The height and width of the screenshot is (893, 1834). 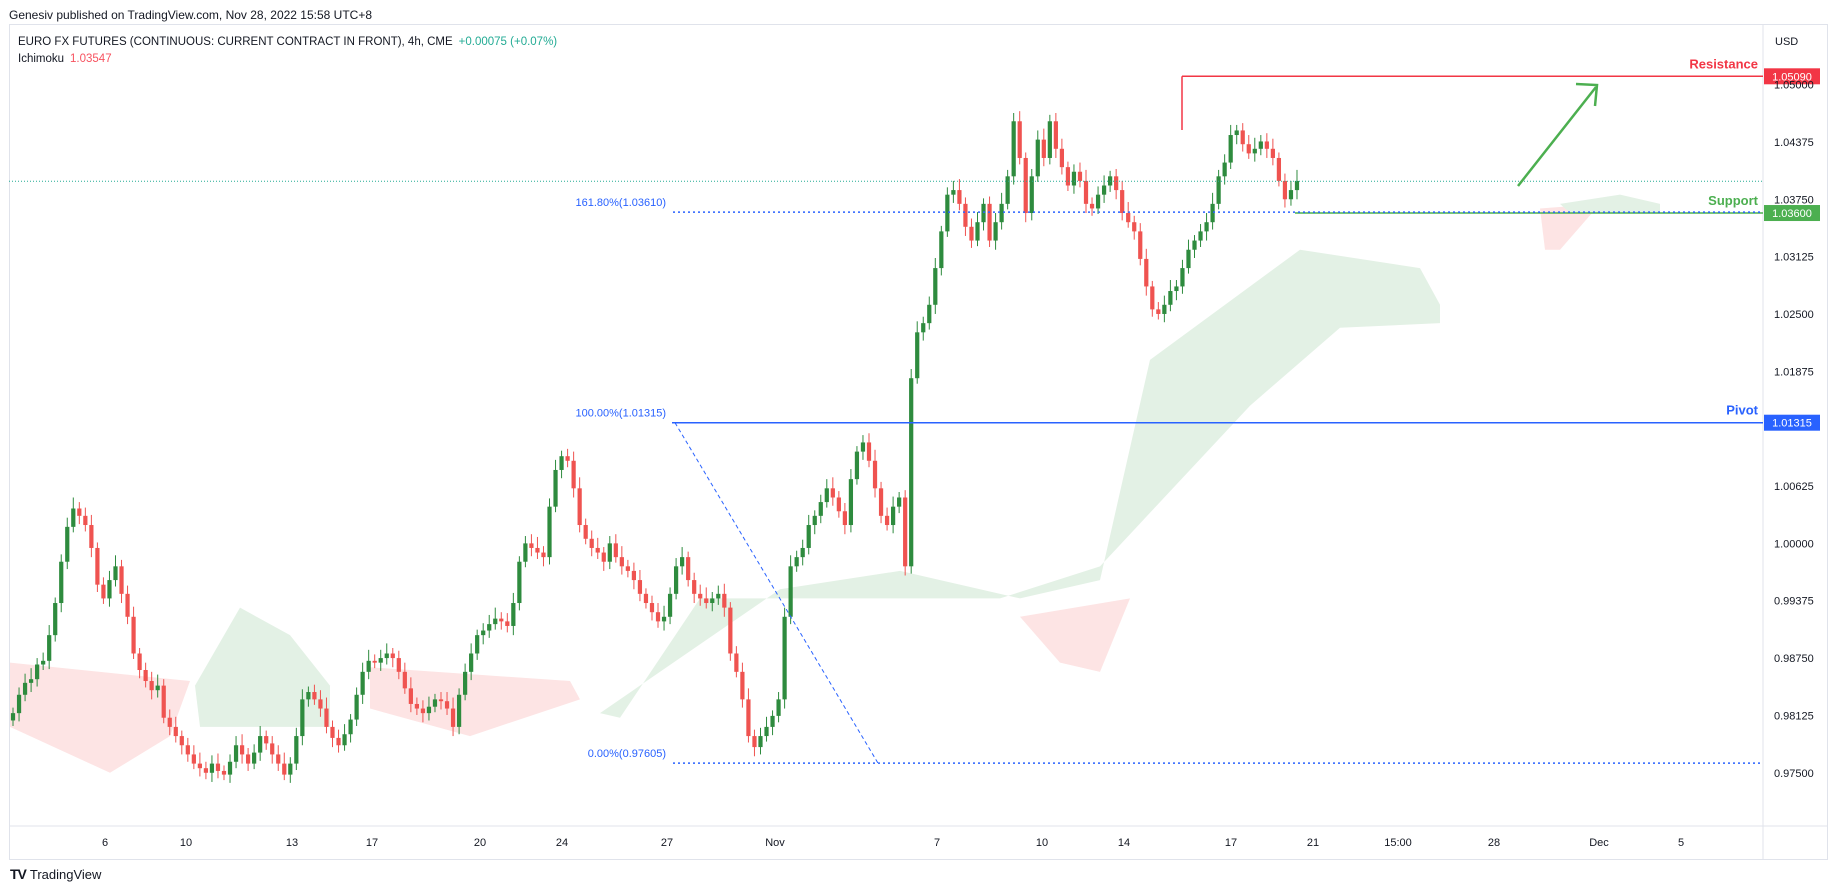 What do you see at coordinates (1794, 315) in the screenshot?
I see `y-tick-label: 1.02500` at bounding box center [1794, 315].